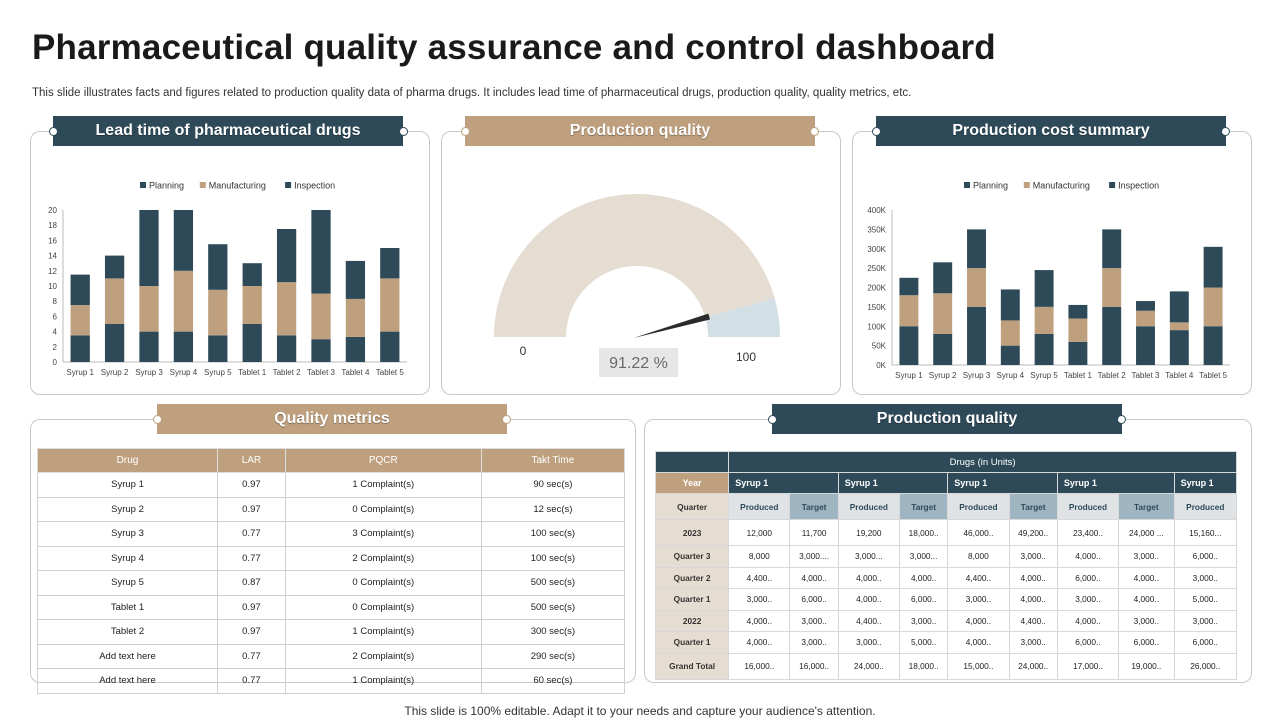 Image resolution: width=1280 pixels, height=720 pixels. What do you see at coordinates (692, 506) in the screenshot?
I see `quarter-label: Quarter` at bounding box center [692, 506].